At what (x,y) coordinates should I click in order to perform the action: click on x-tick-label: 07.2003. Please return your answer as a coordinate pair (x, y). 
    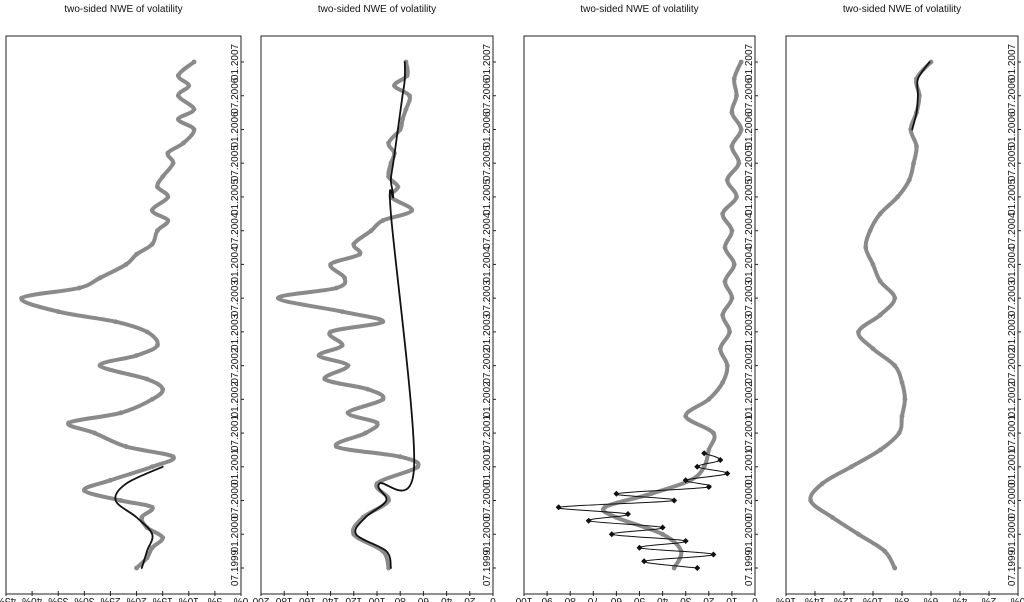
    Looking at the image, I should click on (235, 298).